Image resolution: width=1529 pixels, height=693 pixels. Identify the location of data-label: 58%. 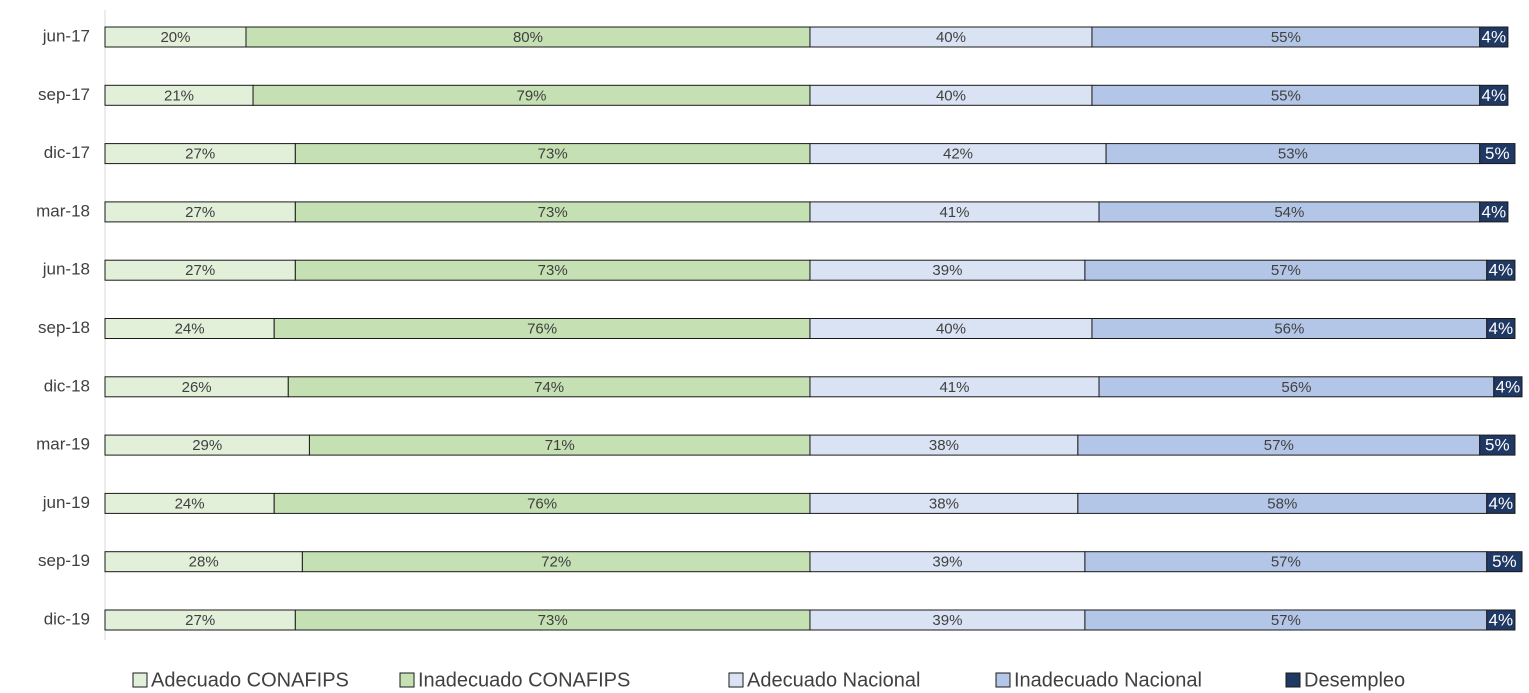
(1282, 503).